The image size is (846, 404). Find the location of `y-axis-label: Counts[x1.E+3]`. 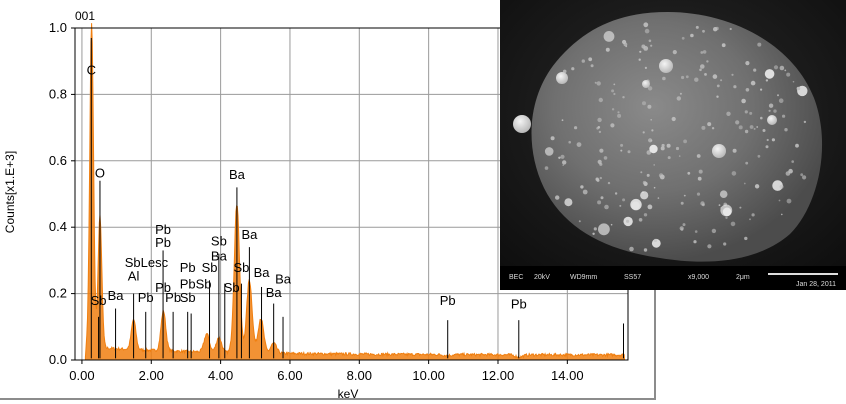

y-axis-label: Counts[x1.E+3] is located at coordinates (10, 192).